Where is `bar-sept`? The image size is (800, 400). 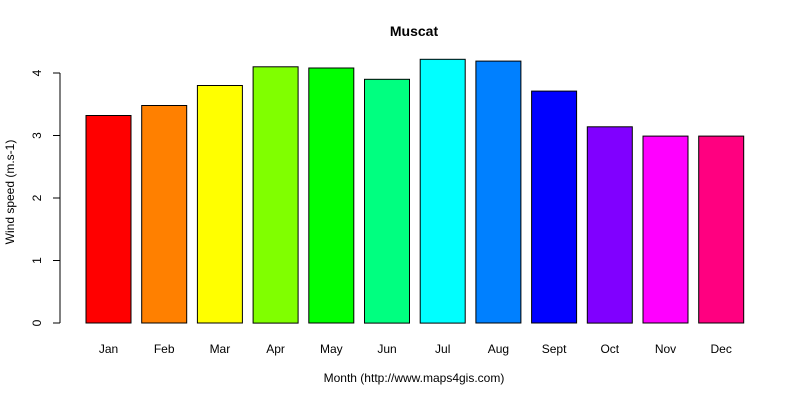 bar-sept is located at coordinates (554, 207).